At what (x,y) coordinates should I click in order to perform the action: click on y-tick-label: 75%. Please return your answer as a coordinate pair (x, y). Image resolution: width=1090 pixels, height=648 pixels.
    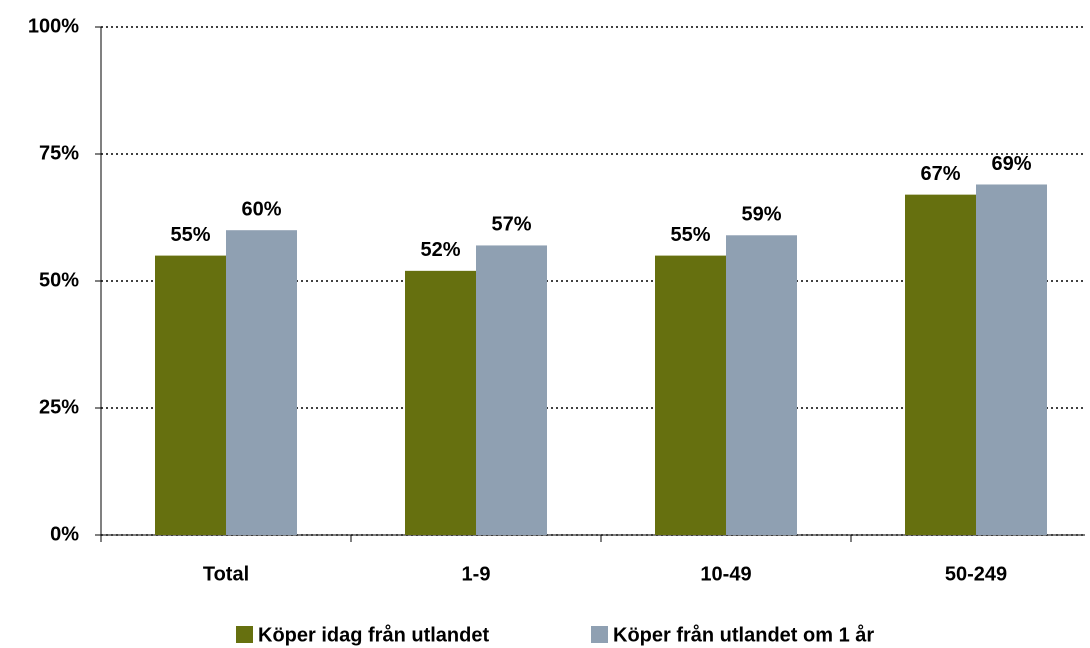
    Looking at the image, I should click on (59, 153).